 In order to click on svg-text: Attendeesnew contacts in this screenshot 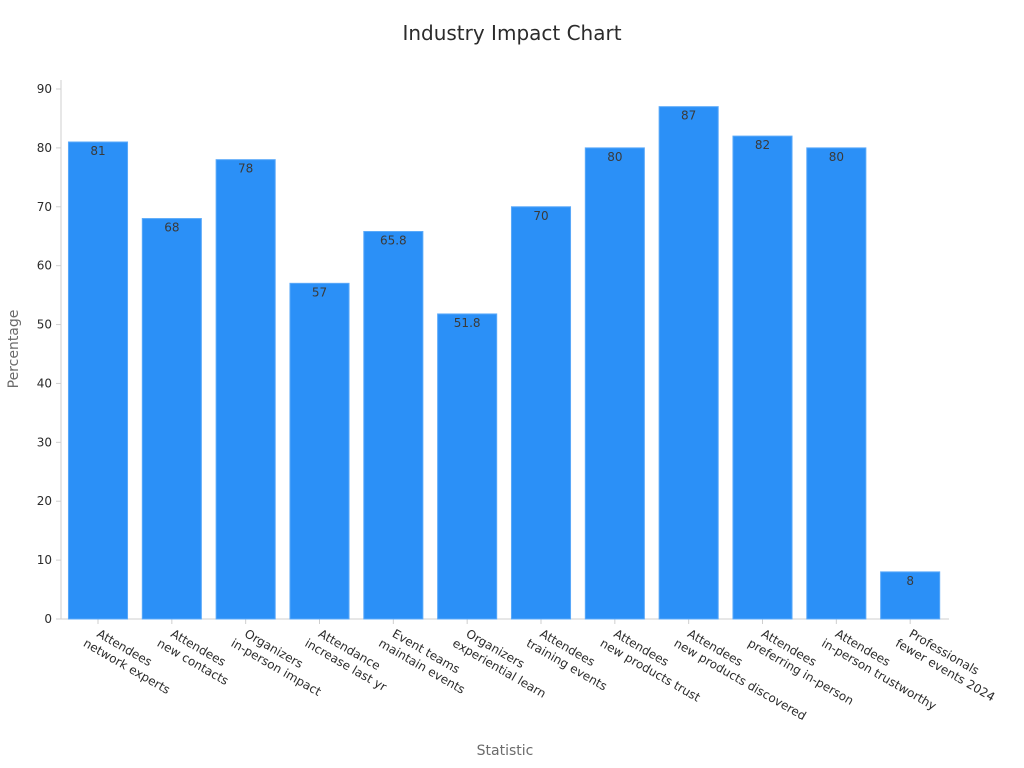, I will do `click(197, 655)`.